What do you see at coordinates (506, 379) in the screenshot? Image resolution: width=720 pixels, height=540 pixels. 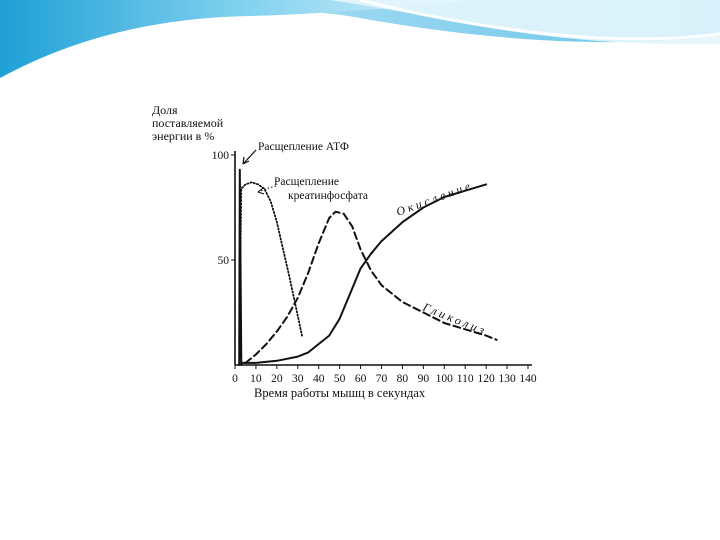 I see `x-tick-label: 130` at bounding box center [506, 379].